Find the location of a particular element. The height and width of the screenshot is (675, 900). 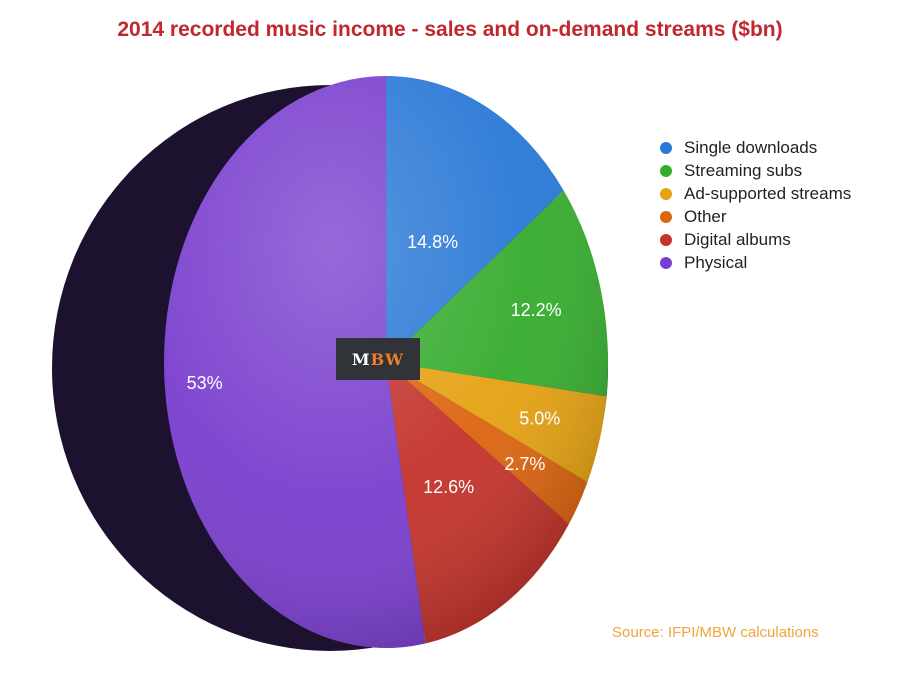

legend-item-single-downloads: Single downloads is located at coordinates (755, 147).